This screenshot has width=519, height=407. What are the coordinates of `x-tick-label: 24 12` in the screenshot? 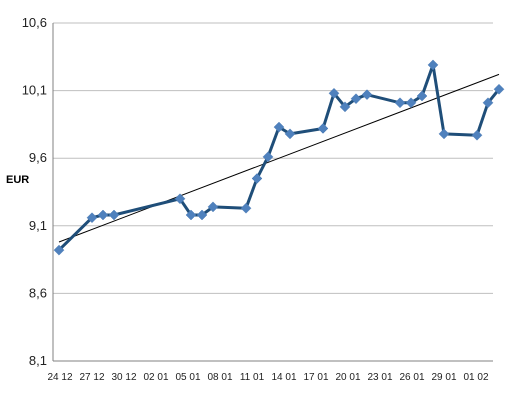 It's located at (59, 377).